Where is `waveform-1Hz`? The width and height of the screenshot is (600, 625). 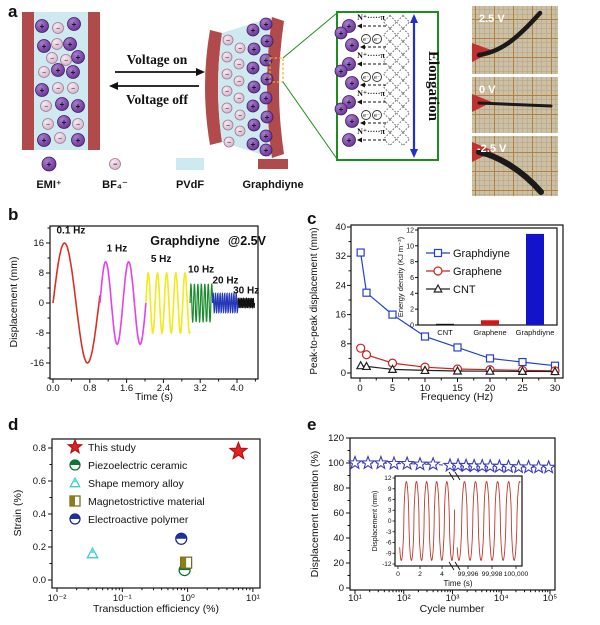
waveform-1Hz is located at coordinates (123, 303).